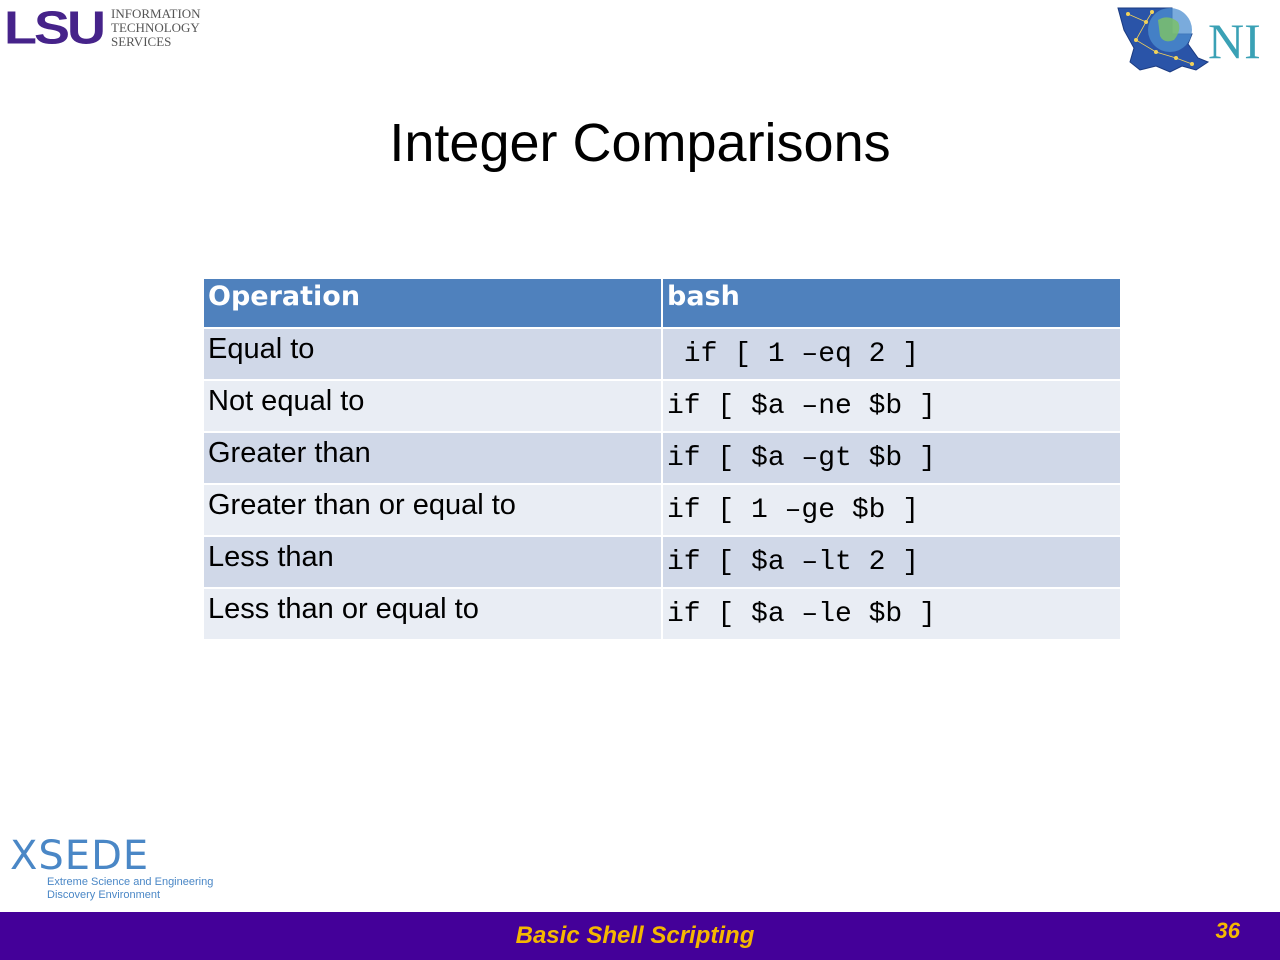  I want to click on table-row: Greater than or equal to if [ 1 –ge $b ], so click(662, 510).